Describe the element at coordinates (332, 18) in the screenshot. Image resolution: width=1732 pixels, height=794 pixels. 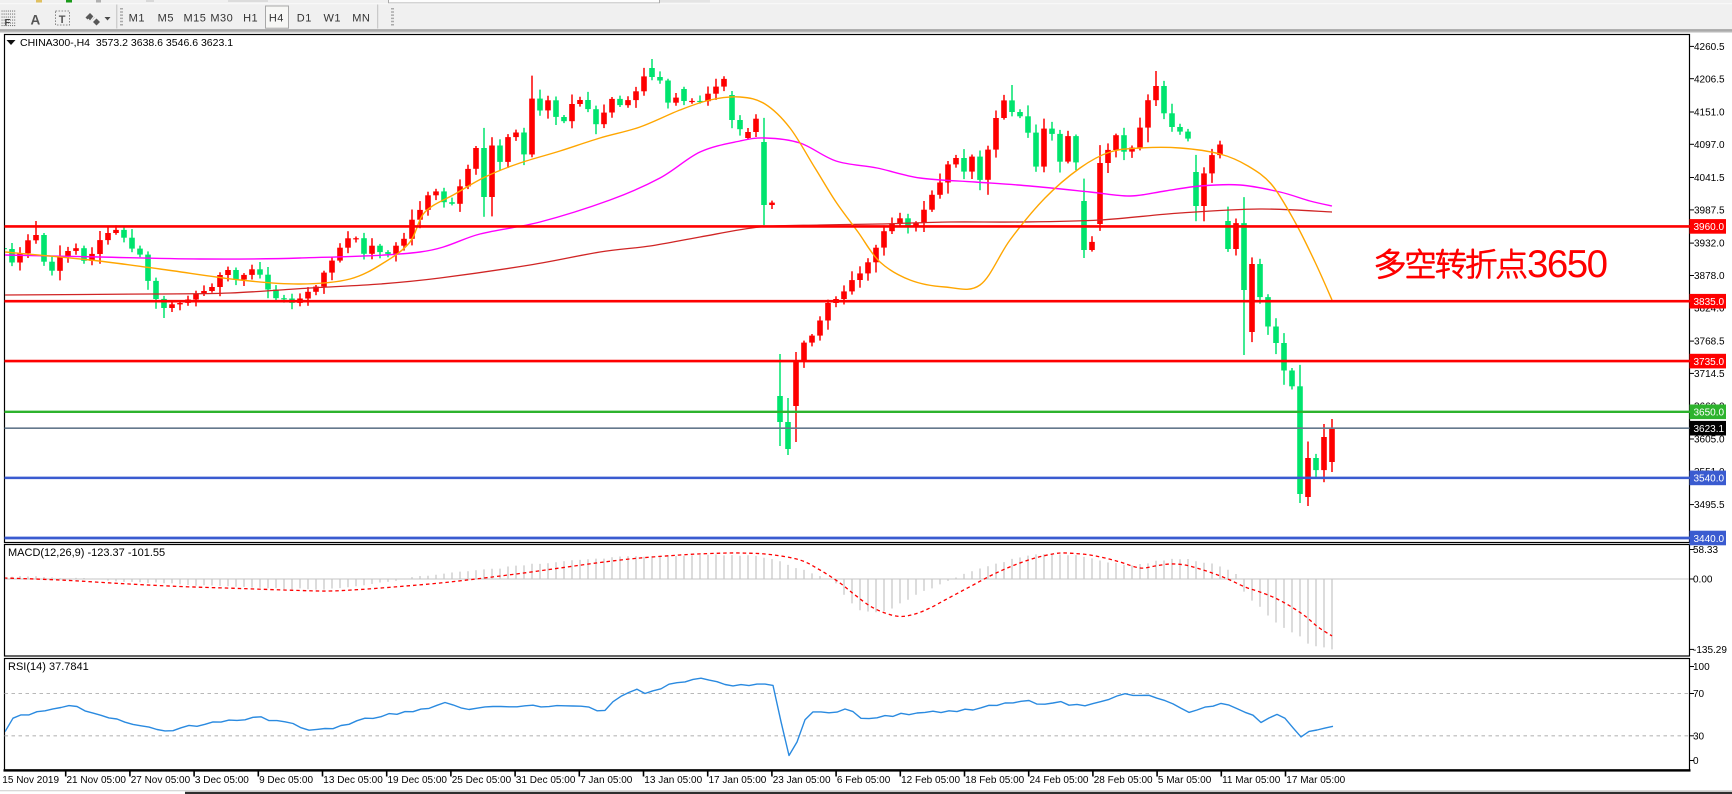
I see `svg-text: W1` at that location.